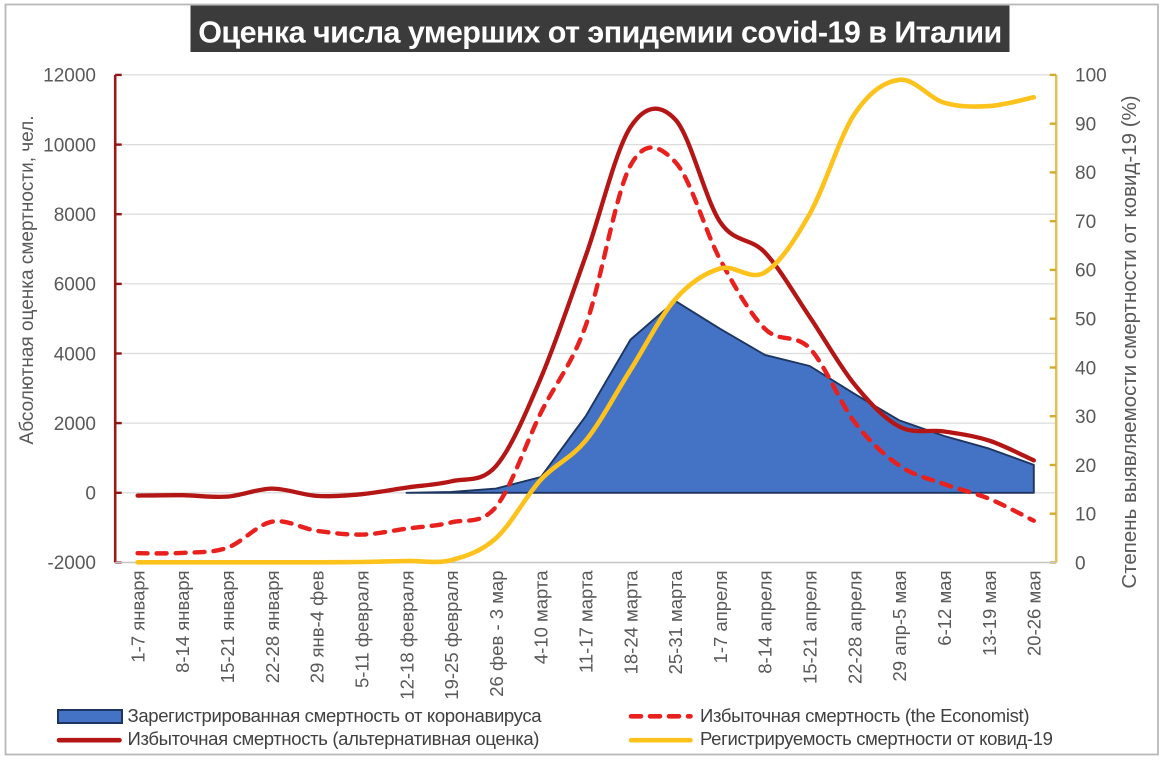 The width and height of the screenshot is (1161, 765). What do you see at coordinates (451, 635) in the screenshot?
I see `svg-text: 19-25 февраля` at bounding box center [451, 635].